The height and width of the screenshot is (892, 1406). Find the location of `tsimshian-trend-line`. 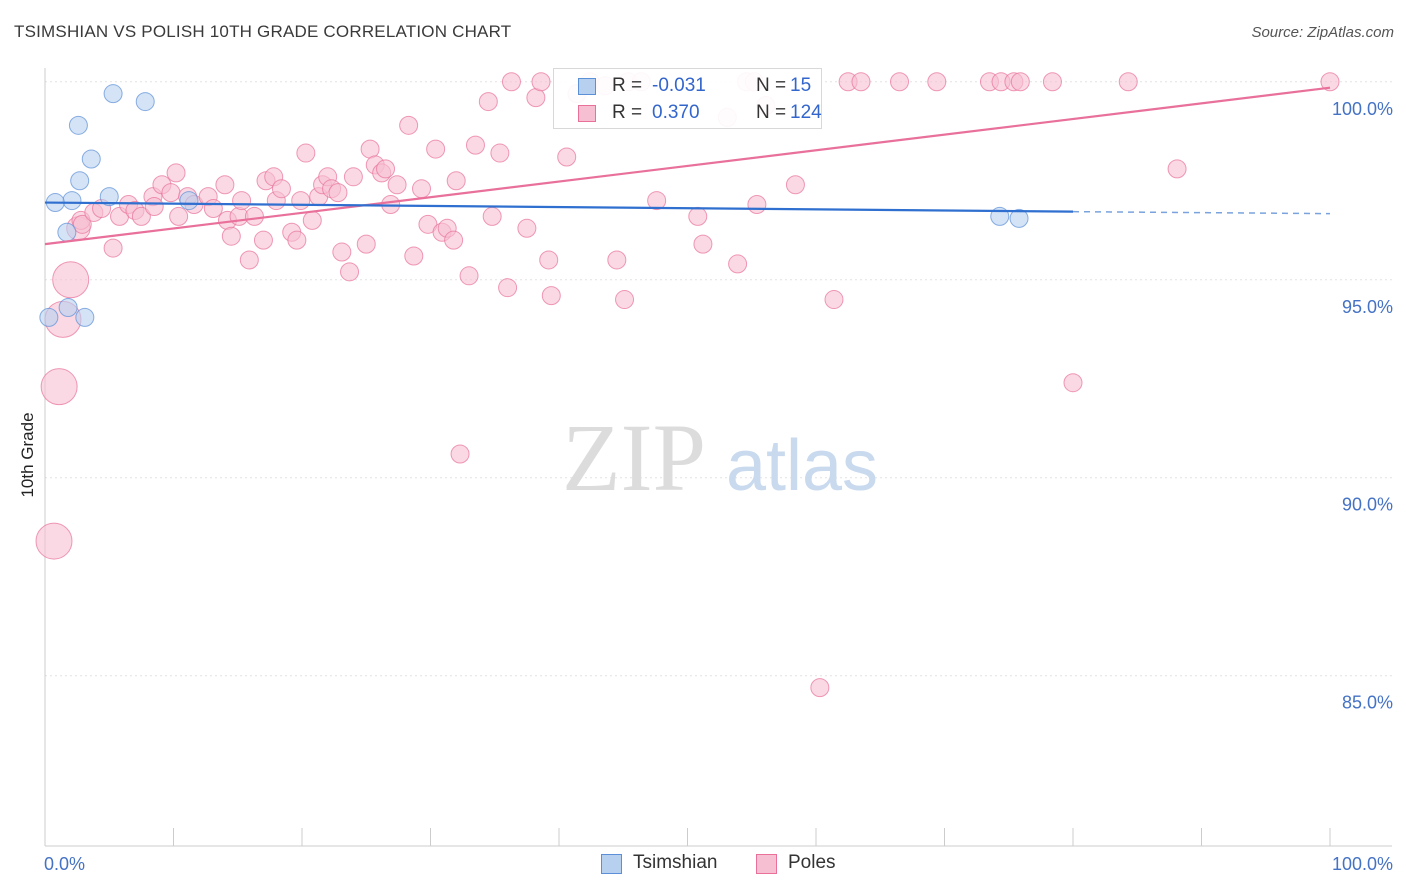

tsimshian-trend-line is located at coordinates (559, 207).